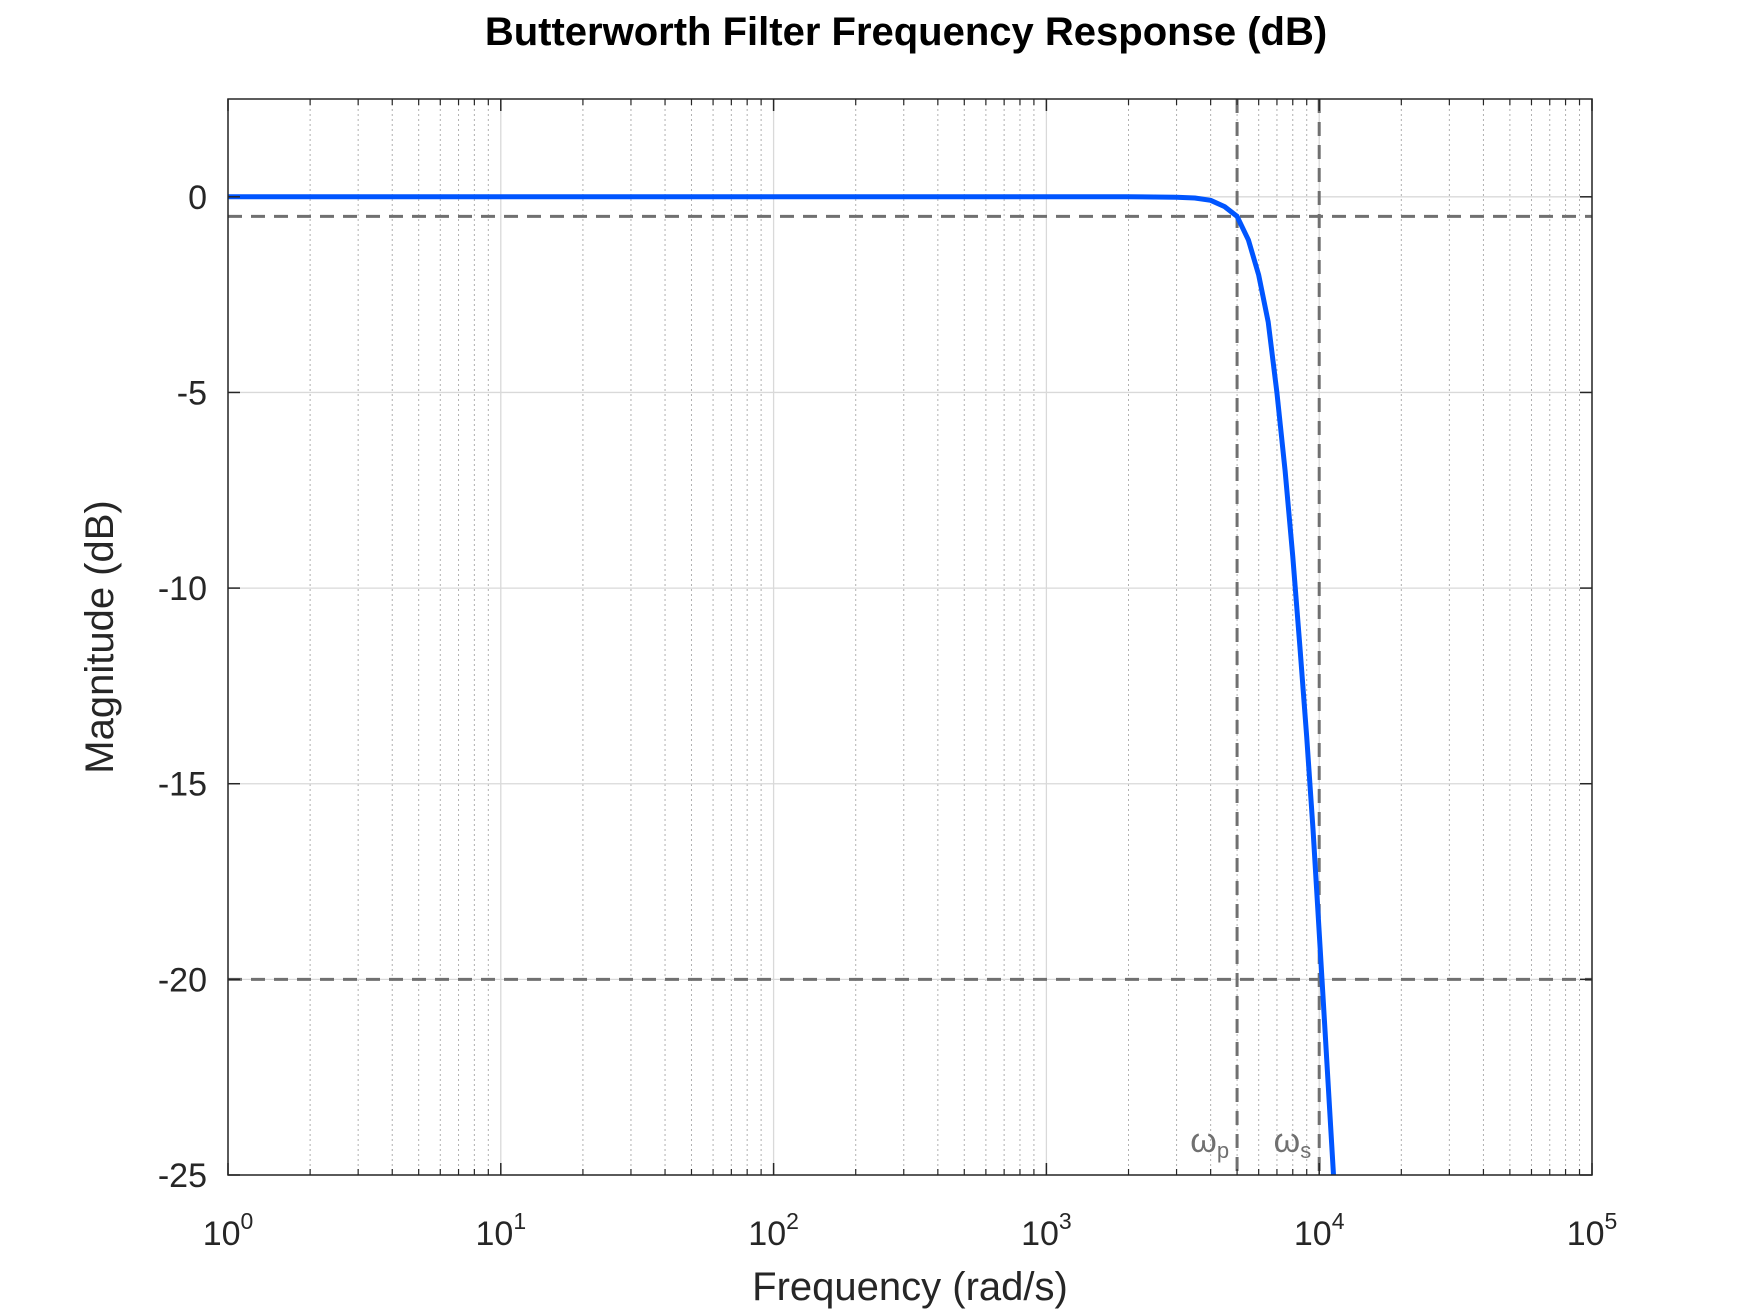  What do you see at coordinates (1250, 1142) in the screenshot?
I see `marker-labels: ωp ωs` at bounding box center [1250, 1142].